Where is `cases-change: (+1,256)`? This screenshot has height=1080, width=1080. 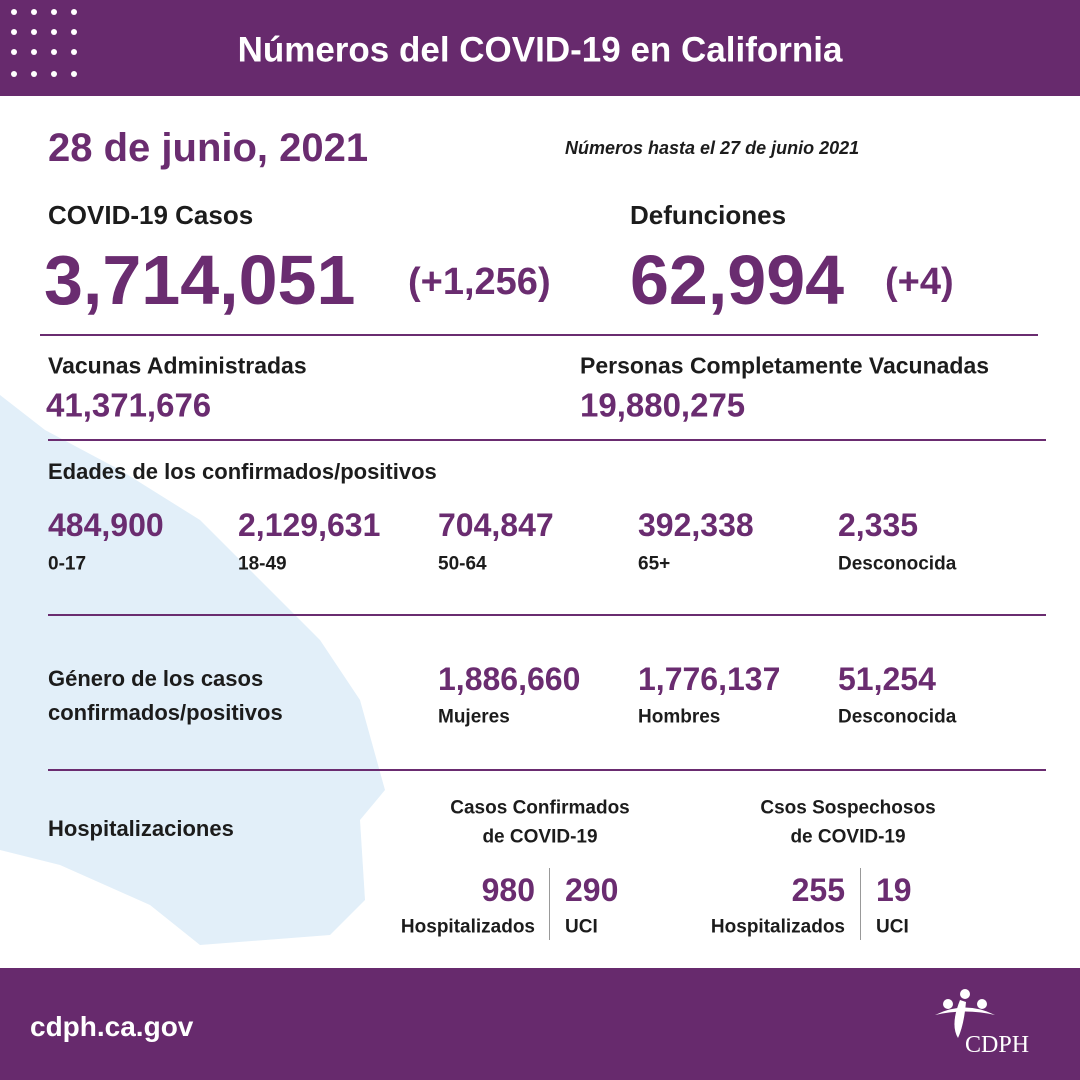
cases-change: (+1,256) is located at coordinates (479, 282).